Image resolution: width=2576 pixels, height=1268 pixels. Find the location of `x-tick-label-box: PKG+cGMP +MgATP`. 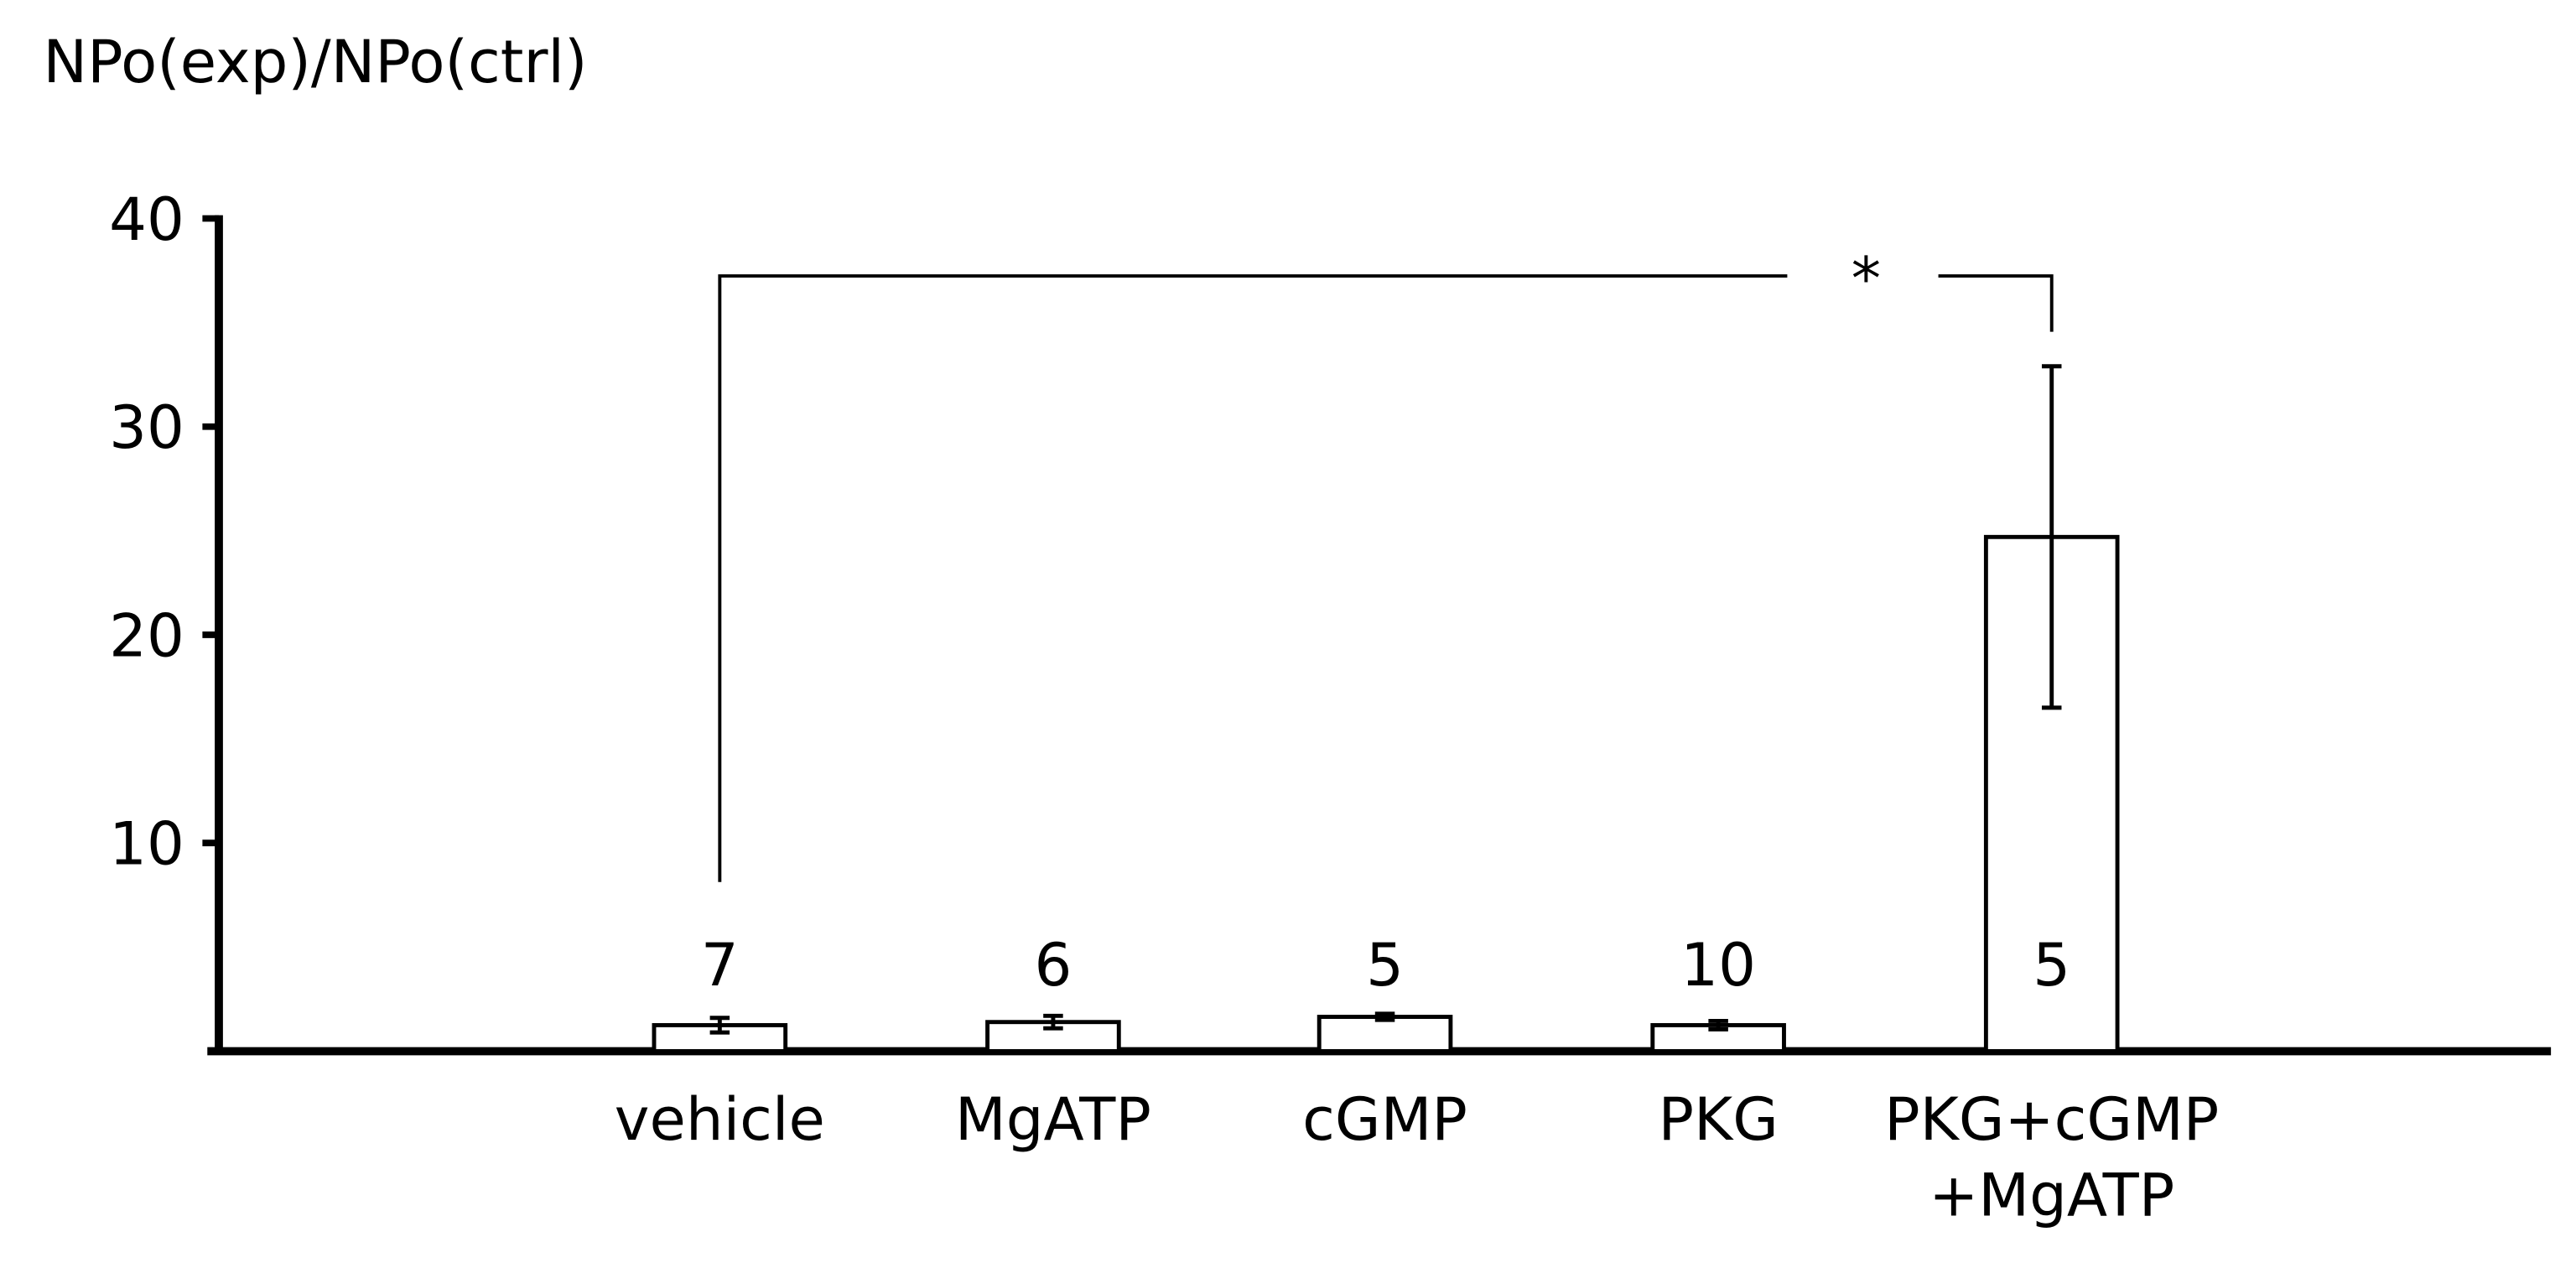

x-tick-label-box: PKG+cGMP +MgATP is located at coordinates (2052, 1158).